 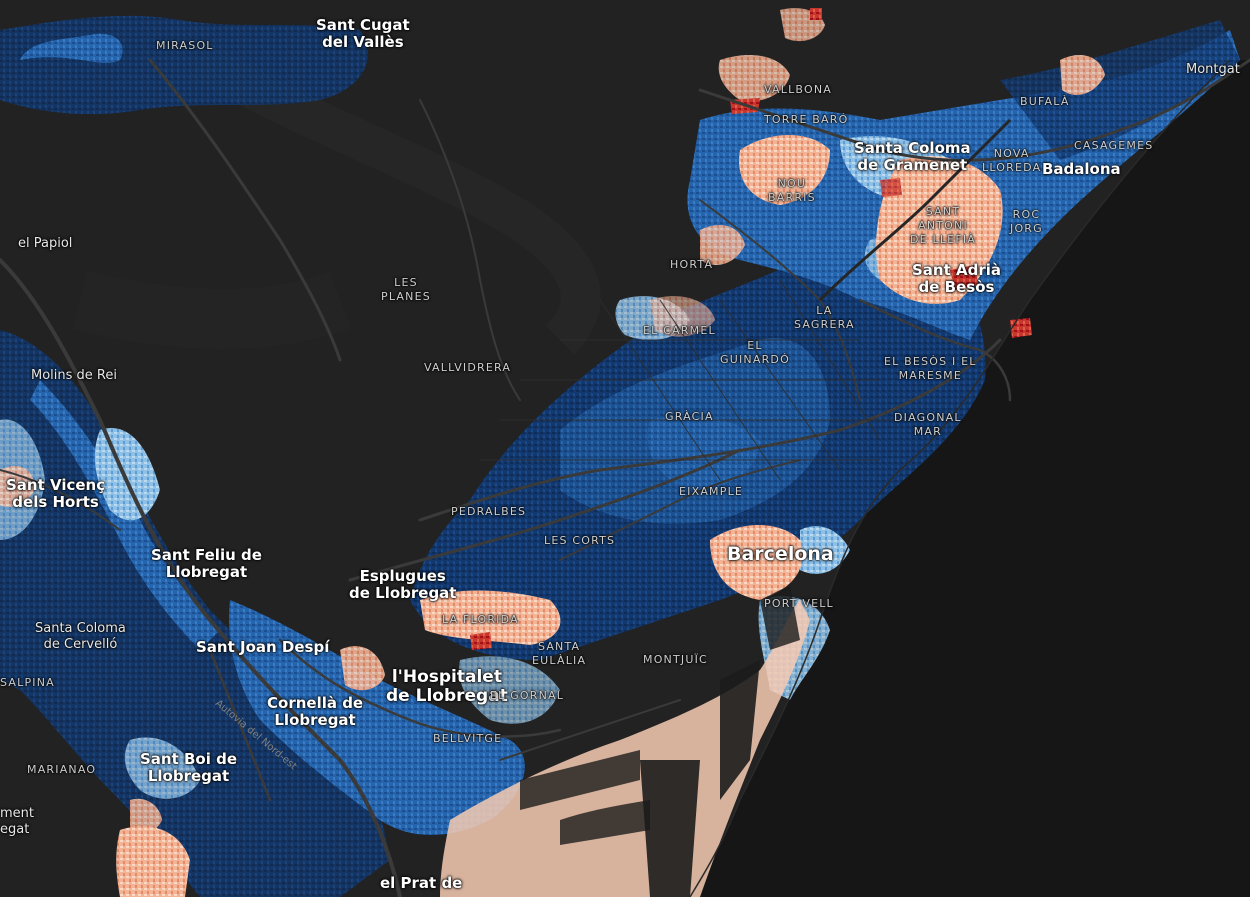 What do you see at coordinates (689, 416) in the screenshot?
I see `label-gracia: GRÀCIA` at bounding box center [689, 416].